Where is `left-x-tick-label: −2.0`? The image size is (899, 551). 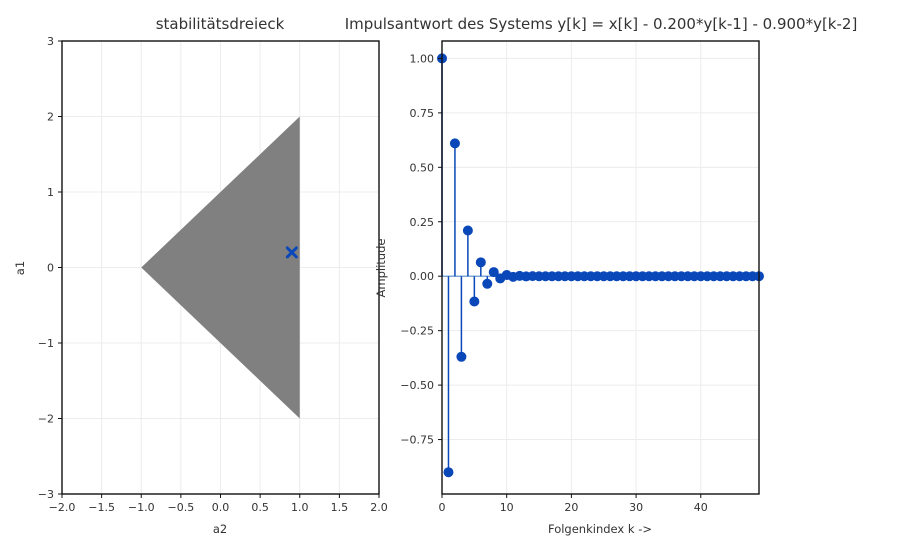
left-x-tick-label: −2.0 is located at coordinates (62, 507).